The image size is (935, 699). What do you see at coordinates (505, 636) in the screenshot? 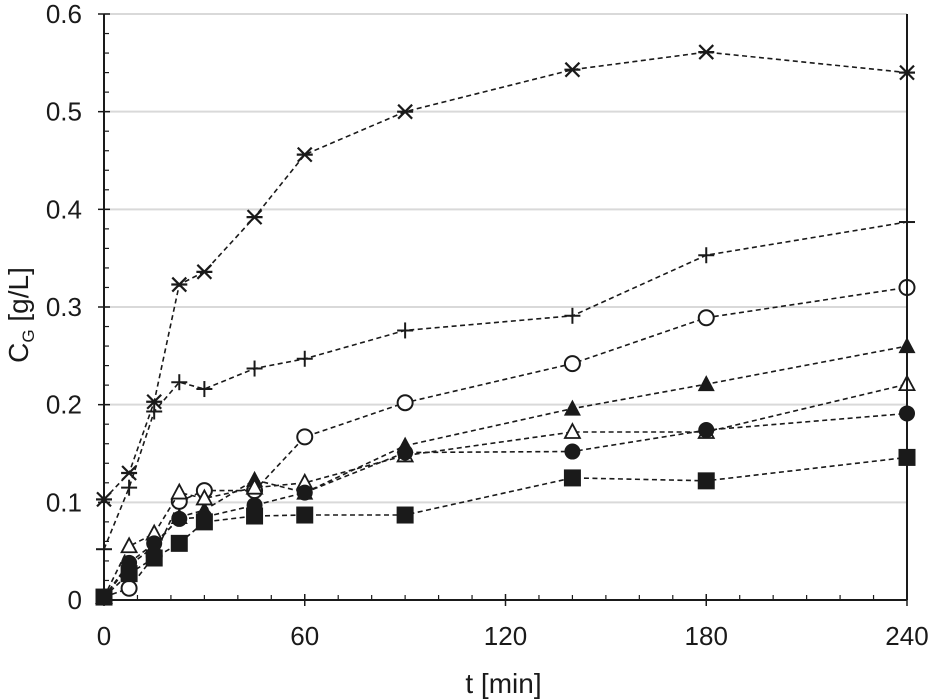
I see `x-tick-label: 120` at bounding box center [505, 636].